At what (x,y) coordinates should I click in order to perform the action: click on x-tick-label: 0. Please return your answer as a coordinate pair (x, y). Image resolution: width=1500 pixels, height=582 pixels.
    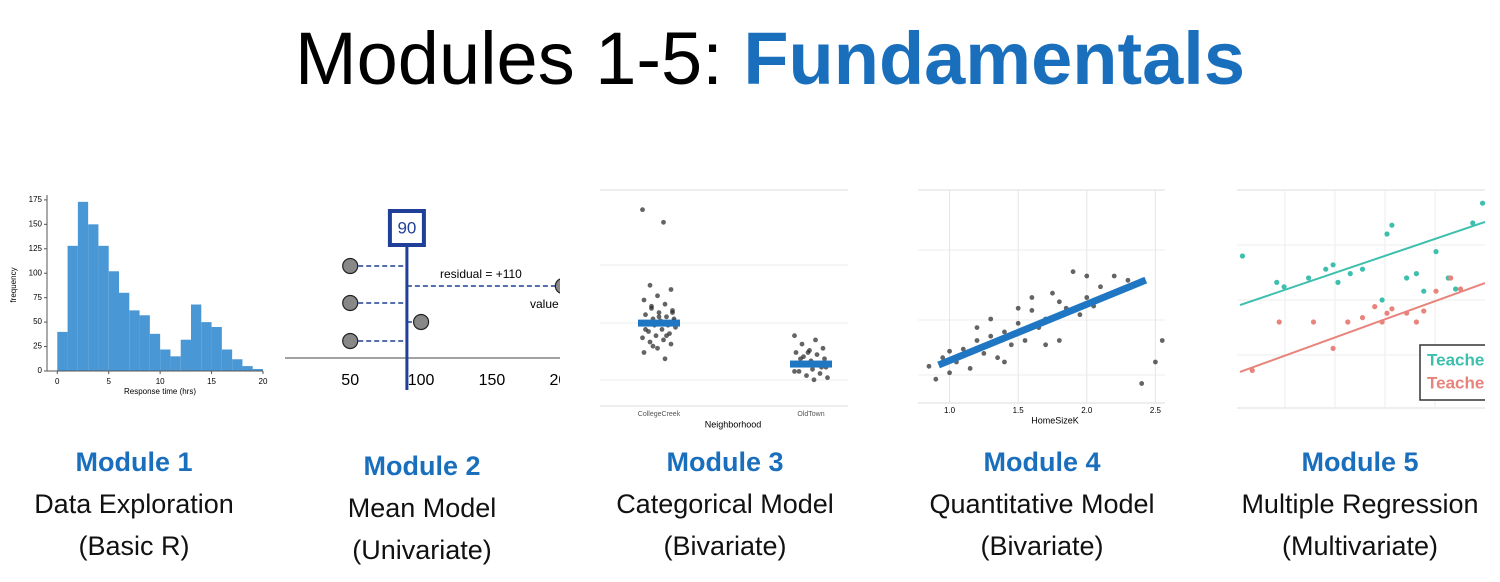
    Looking at the image, I should click on (57, 381).